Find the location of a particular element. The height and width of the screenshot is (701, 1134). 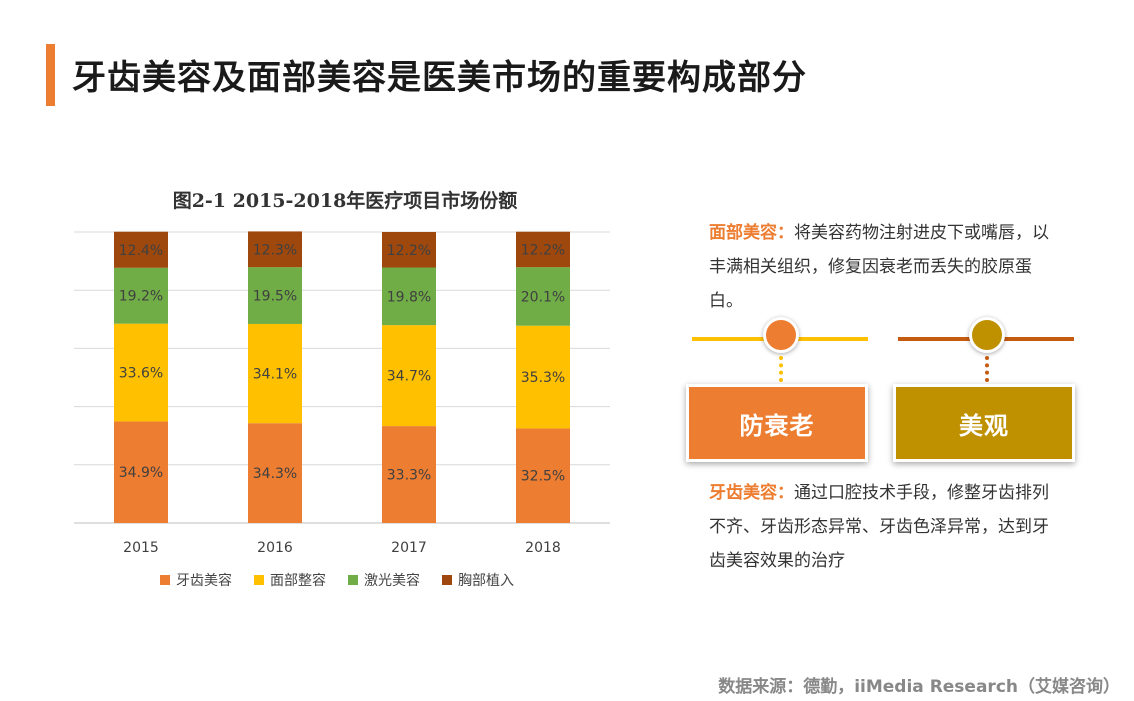

dental-highlight: 牙齿美容： is located at coordinates (751, 493).